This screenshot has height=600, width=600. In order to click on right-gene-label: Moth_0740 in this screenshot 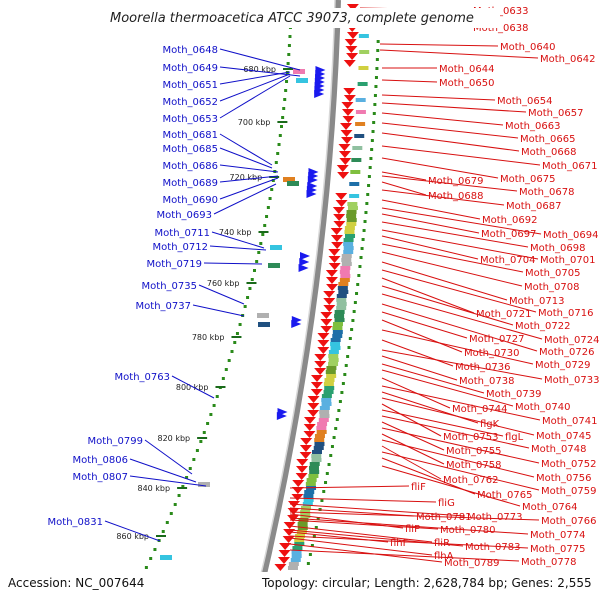, I will do `click(542, 407)`.